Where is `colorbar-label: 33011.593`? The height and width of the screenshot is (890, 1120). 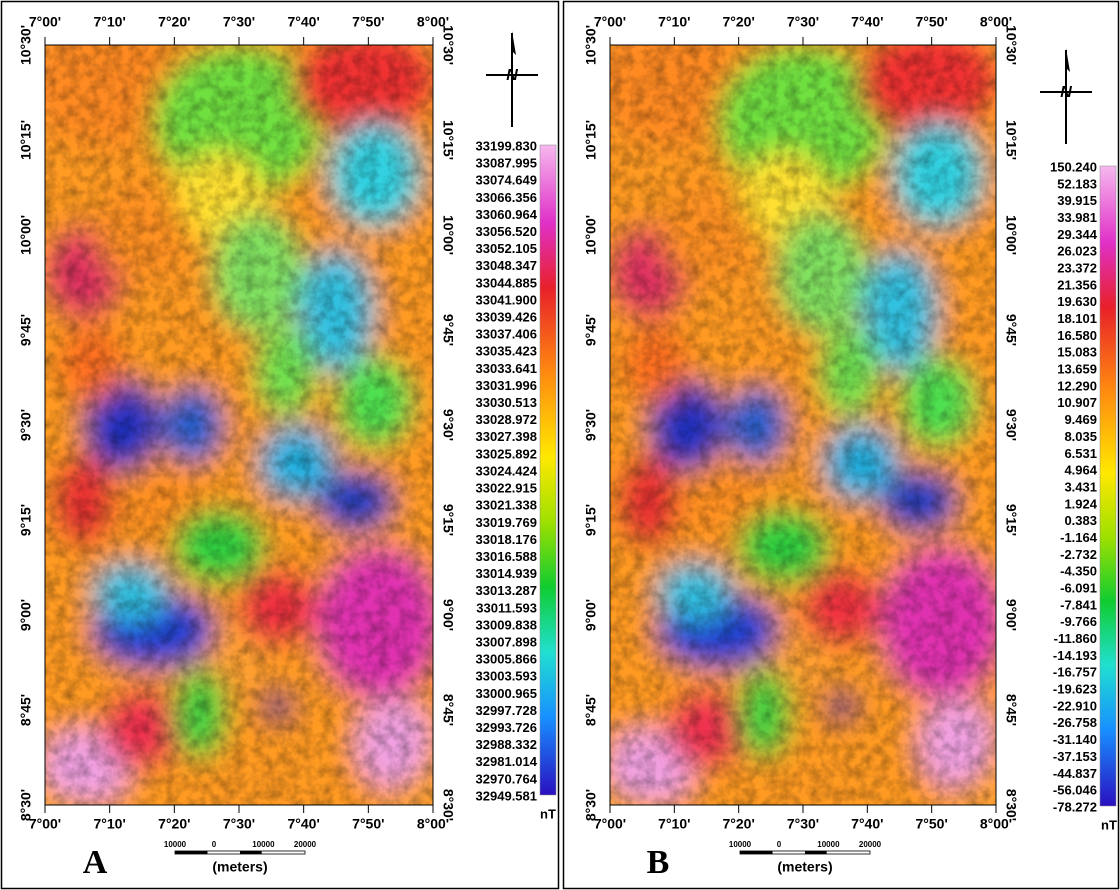 colorbar-label: 33011.593 is located at coordinates (506, 607).